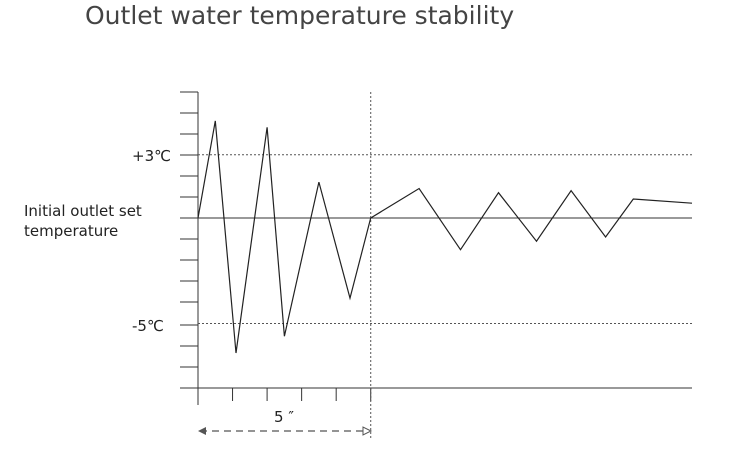  I want to click on duration-arrow-right, so click(367, 431).